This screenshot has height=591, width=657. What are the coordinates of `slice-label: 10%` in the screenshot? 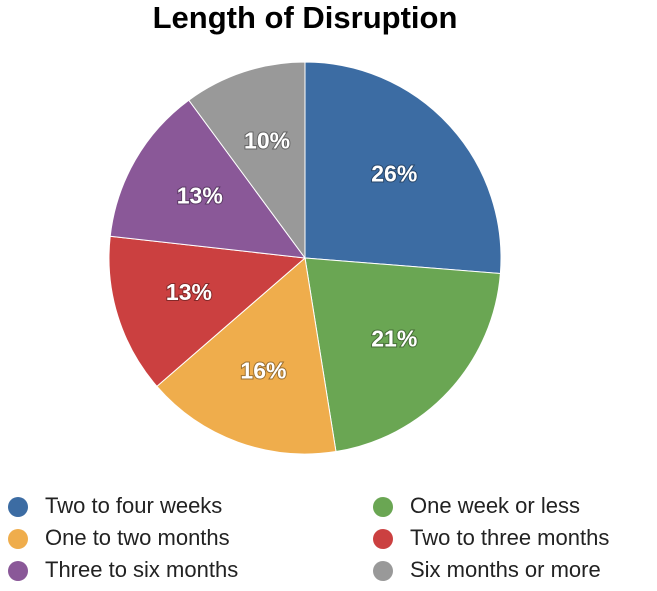 It's located at (267, 141).